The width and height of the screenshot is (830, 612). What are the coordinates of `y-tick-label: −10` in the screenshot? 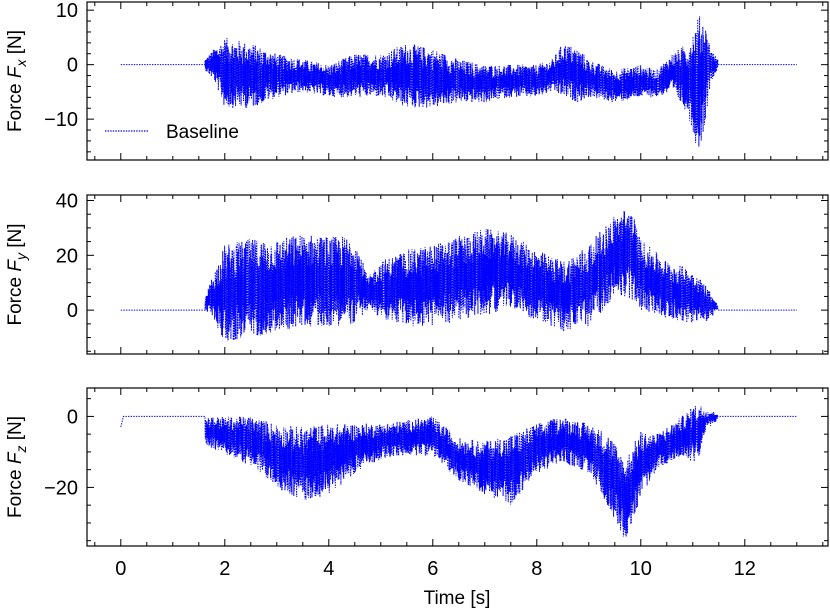 It's located at (61, 120).